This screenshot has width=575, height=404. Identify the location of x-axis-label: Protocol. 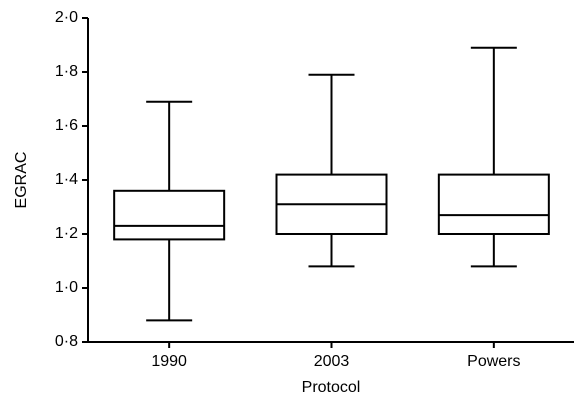
(331, 387).